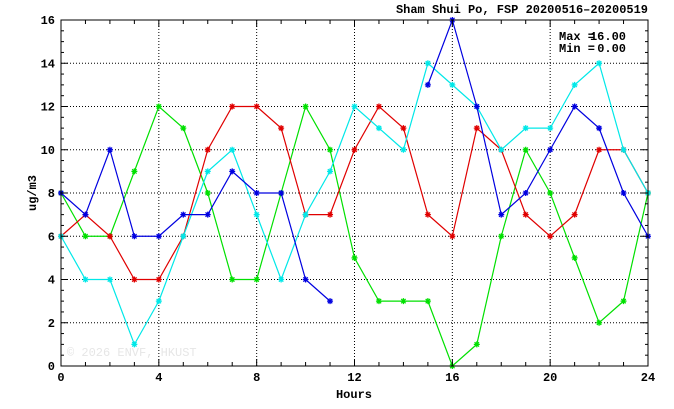 Image resolution: width=674 pixels, height=409 pixels. What do you see at coordinates (132, 353) in the screenshot?
I see `watermark-text: © 2026 ENVF, HKUST` at bounding box center [132, 353].